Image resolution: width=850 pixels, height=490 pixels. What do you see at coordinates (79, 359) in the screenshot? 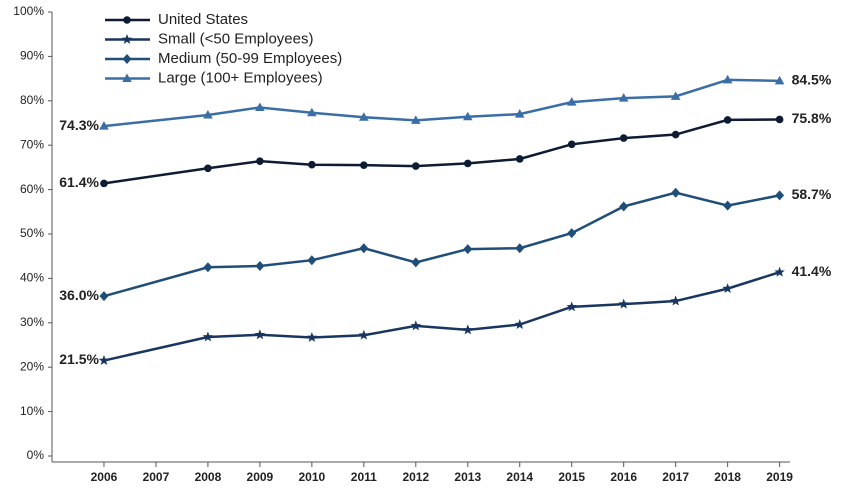
I see `data-label: 21.5%` at bounding box center [79, 359].